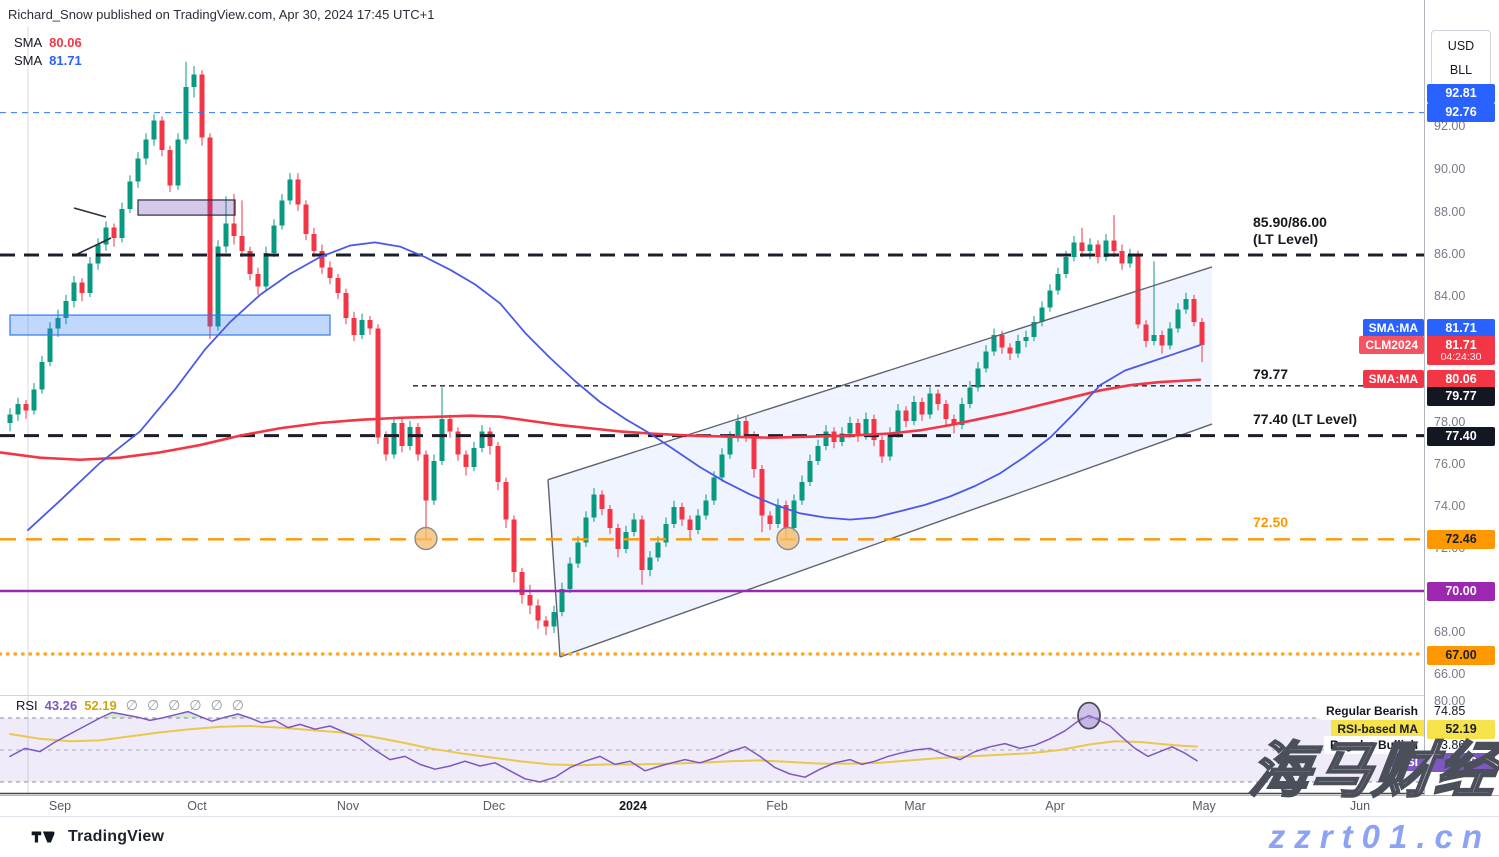  Describe the element at coordinates (1055, 806) in the screenshot. I see `time-axis-label-apr: Apr` at that location.